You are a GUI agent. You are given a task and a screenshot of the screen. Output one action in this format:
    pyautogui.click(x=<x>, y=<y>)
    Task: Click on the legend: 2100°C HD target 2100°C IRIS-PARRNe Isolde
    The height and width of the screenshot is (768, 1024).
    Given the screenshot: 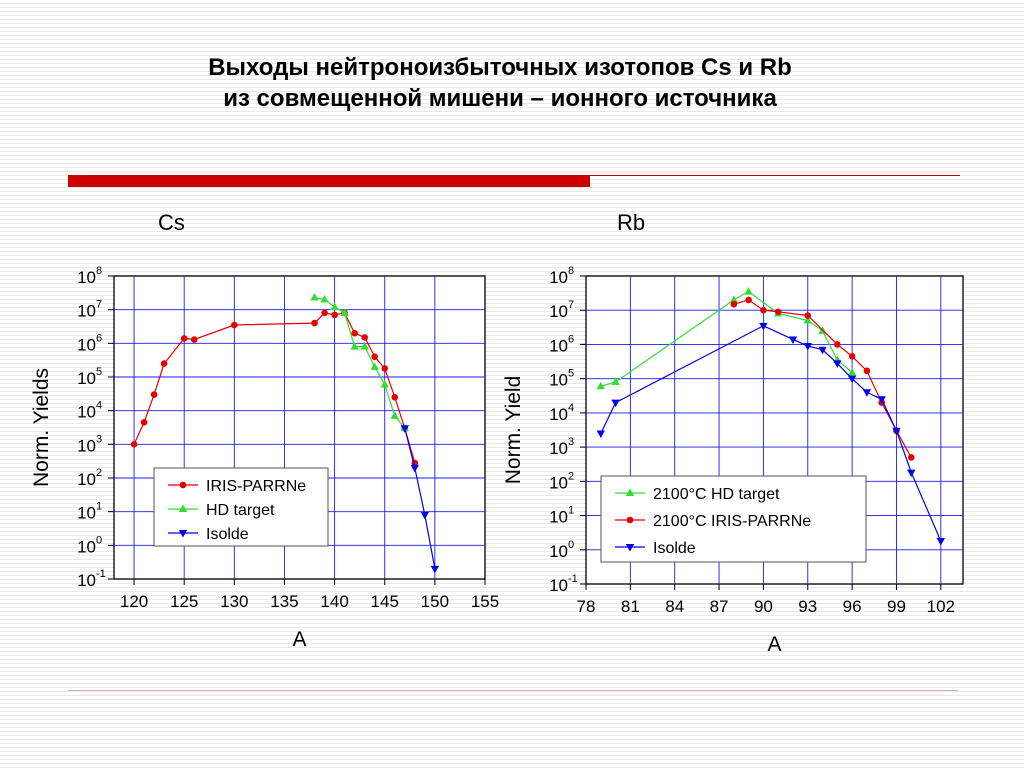 What is the action you would take?
    pyautogui.click(x=733, y=519)
    